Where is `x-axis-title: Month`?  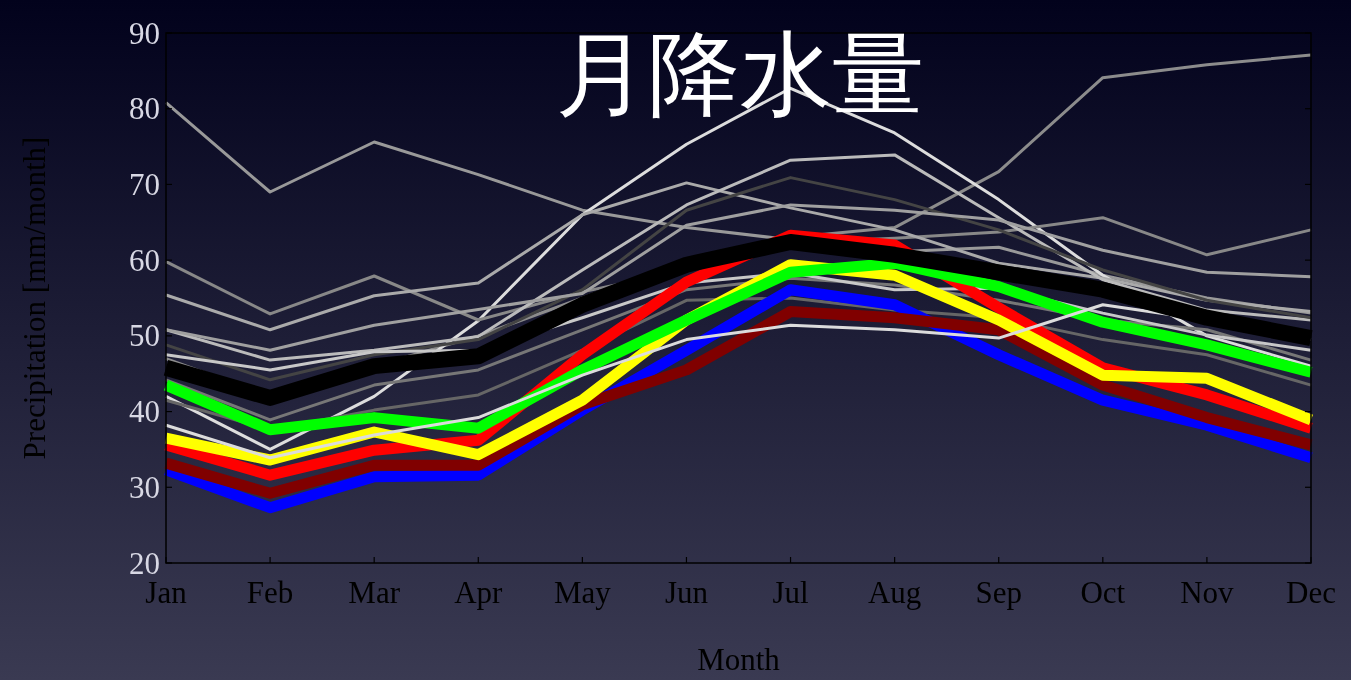
x-axis-title: Month is located at coordinates (739, 659).